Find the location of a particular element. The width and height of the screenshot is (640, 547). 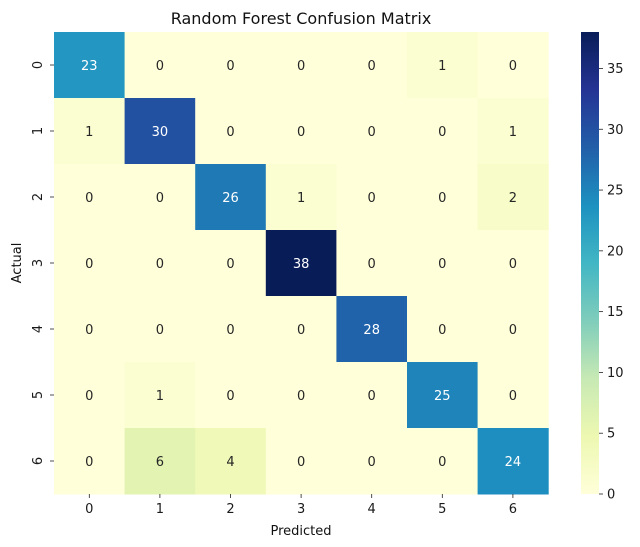

colorbar: 0 5 10 15 20 25 30 35 is located at coordinates (602, 267).